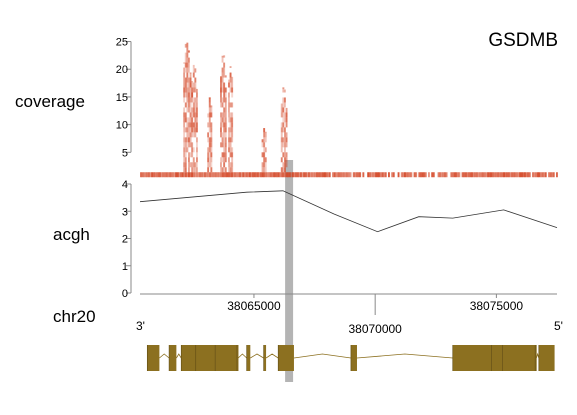 Image resolution: width=577 pixels, height=415 pixels. Describe the element at coordinates (254, 306) in the screenshot. I see `genomic-x-tick-label: 38065000` at that location.